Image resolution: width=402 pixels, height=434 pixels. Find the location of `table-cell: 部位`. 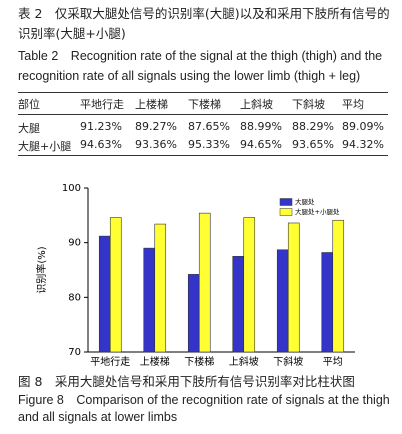

table-cell: 部位 is located at coordinates (29, 104).